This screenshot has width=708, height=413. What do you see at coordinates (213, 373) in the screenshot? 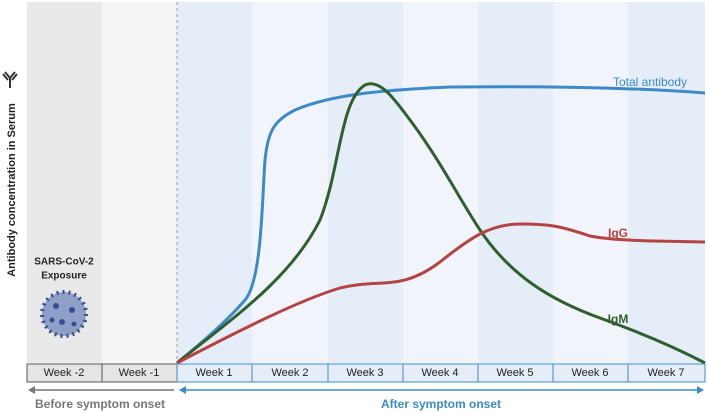
I see `week-label: Week 1` at bounding box center [213, 373].